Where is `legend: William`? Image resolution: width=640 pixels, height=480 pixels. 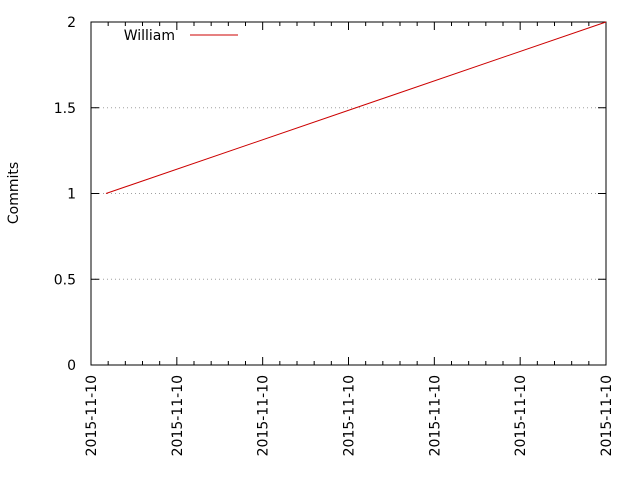
legend: William is located at coordinates (181, 36).